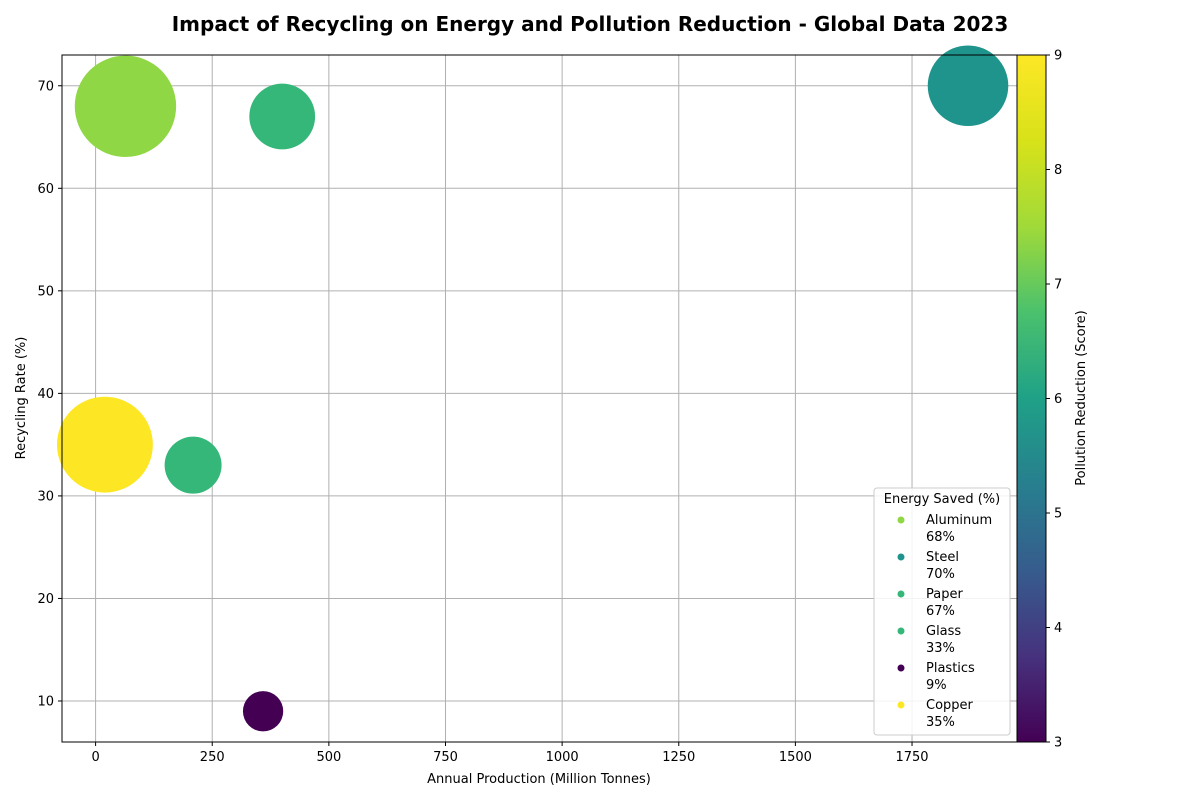 Image resolution: width=1200 pixels, height=800 pixels. Describe the element at coordinates (45, 291) in the screenshot. I see `y-tick-label: 50` at that location.